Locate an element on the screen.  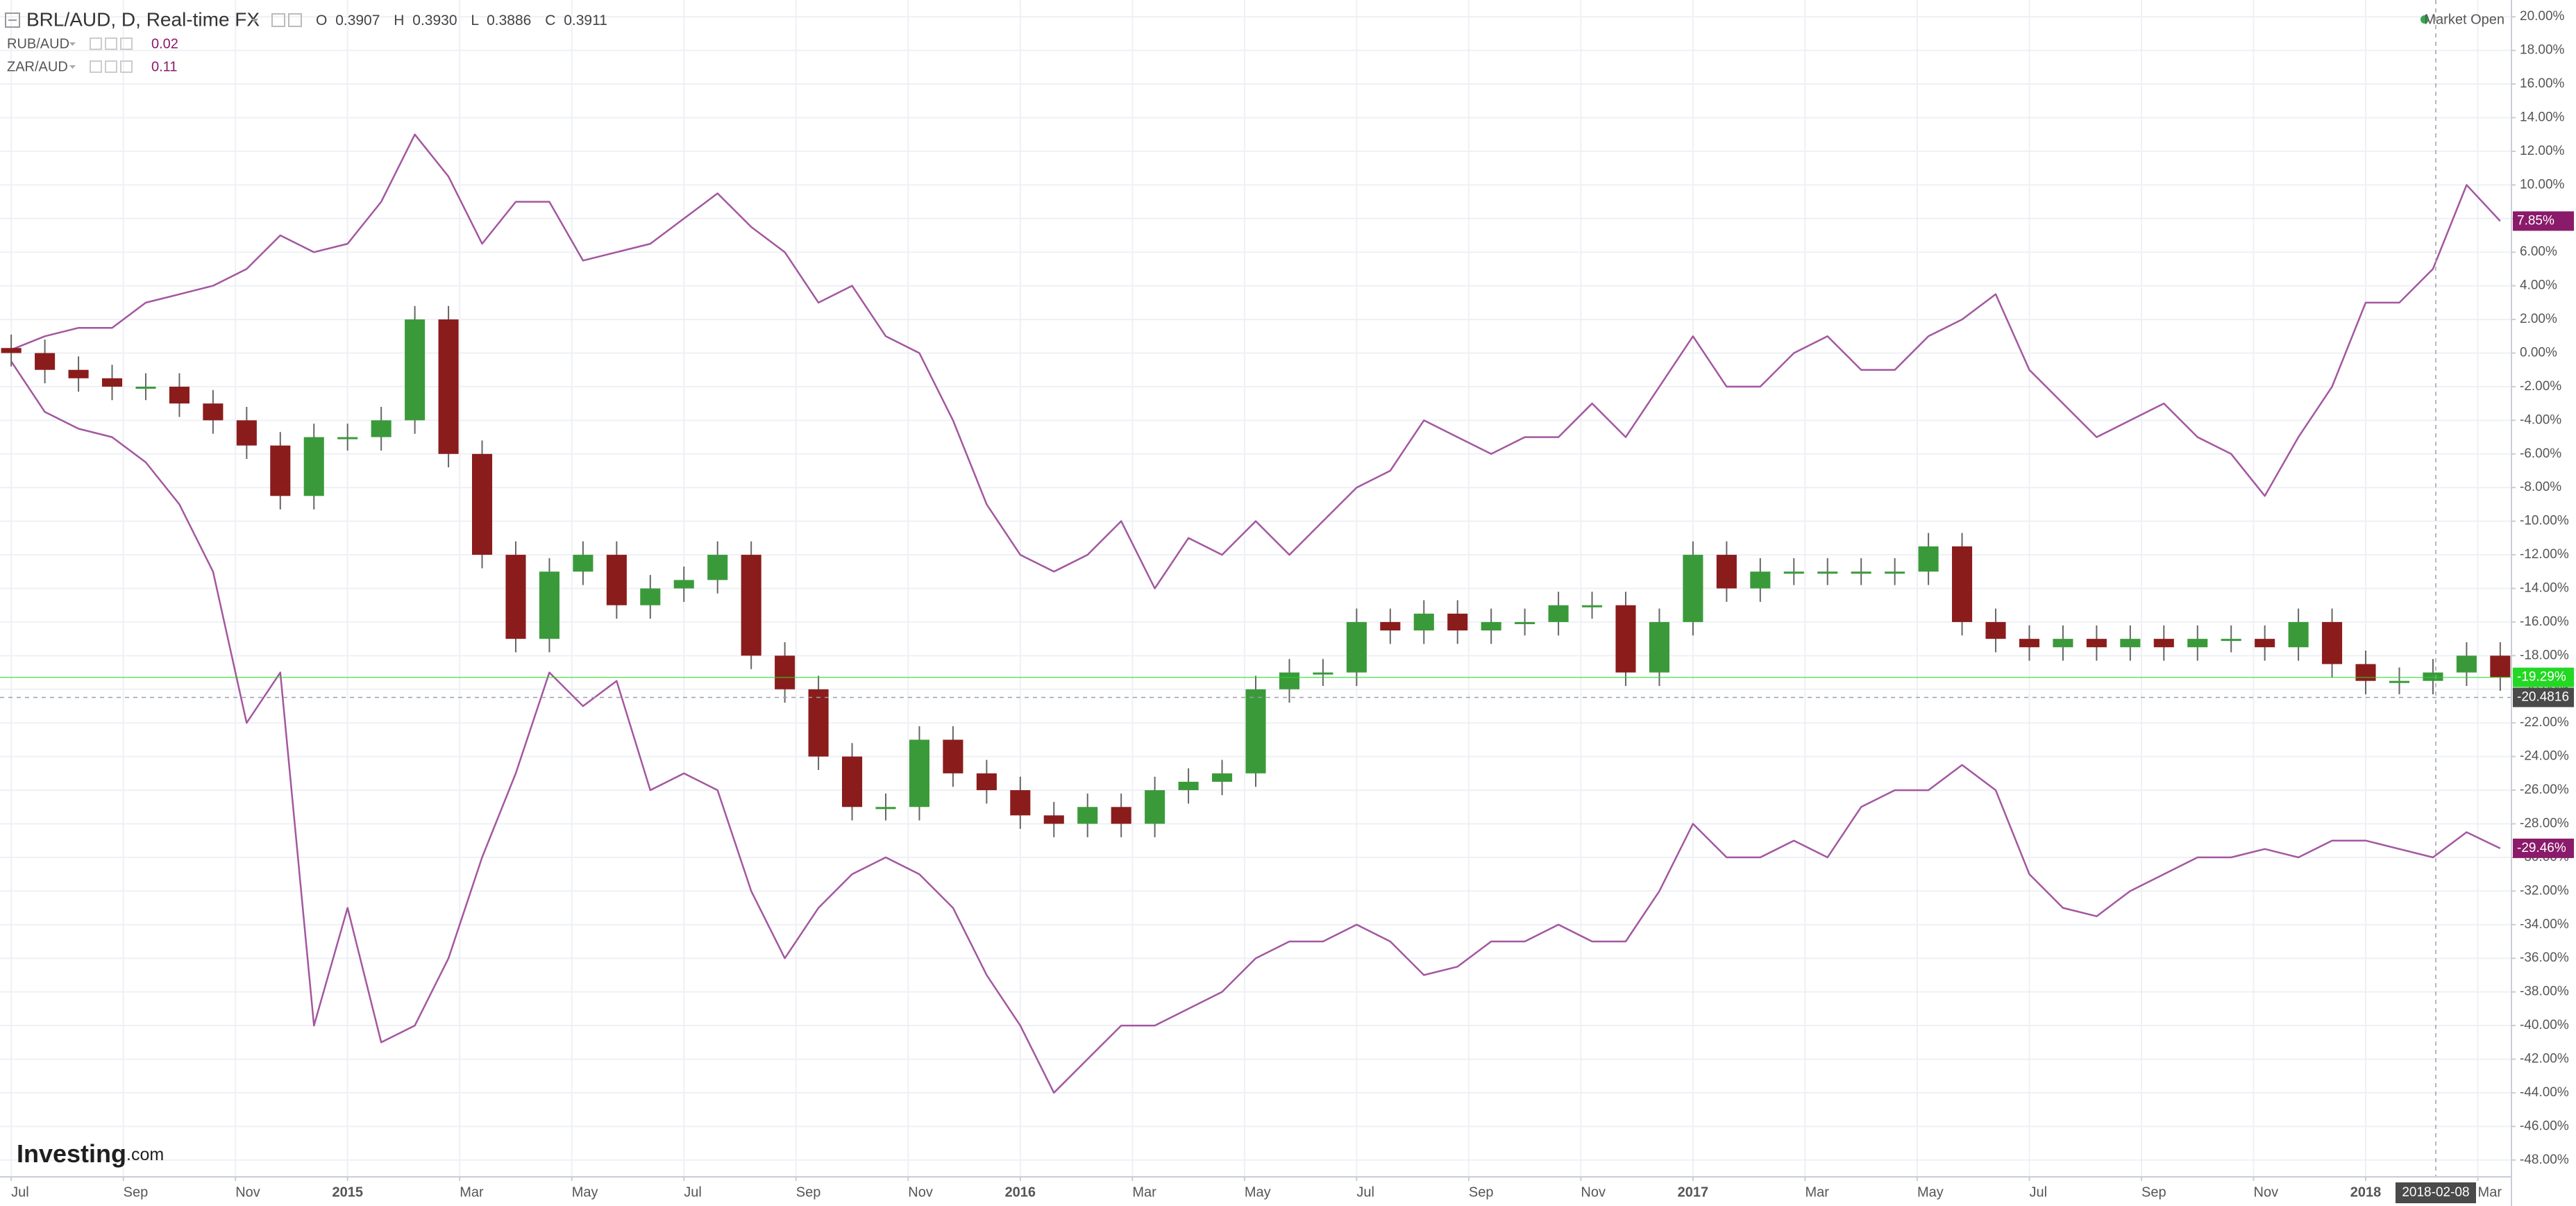
title-caret is located at coordinates (254, 21).